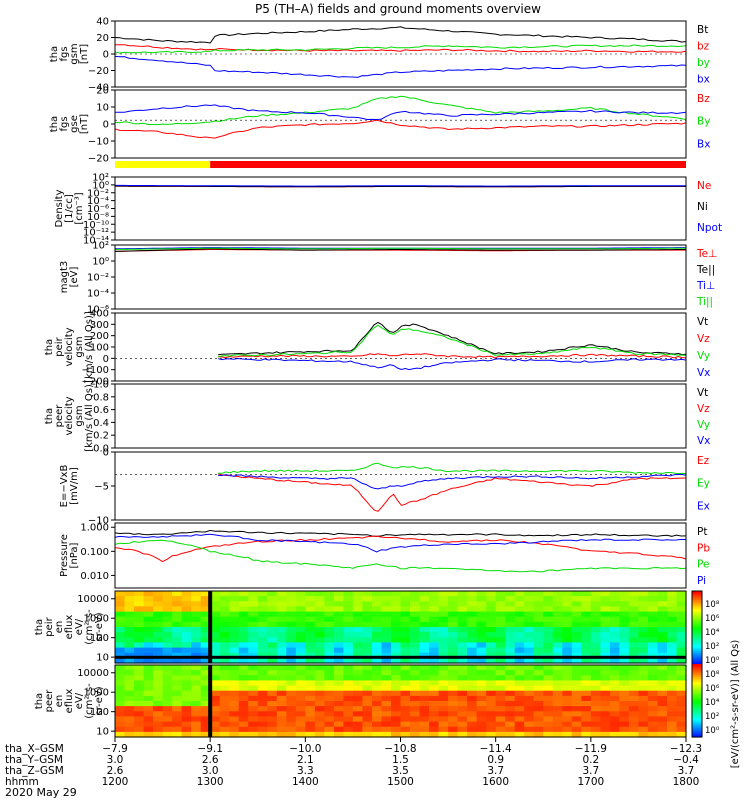 Image resolution: width=750 pixels, height=800 pixels. Describe the element at coordinates (99, 712) in the screenshot. I see `y-tick-label: 100` at that location.